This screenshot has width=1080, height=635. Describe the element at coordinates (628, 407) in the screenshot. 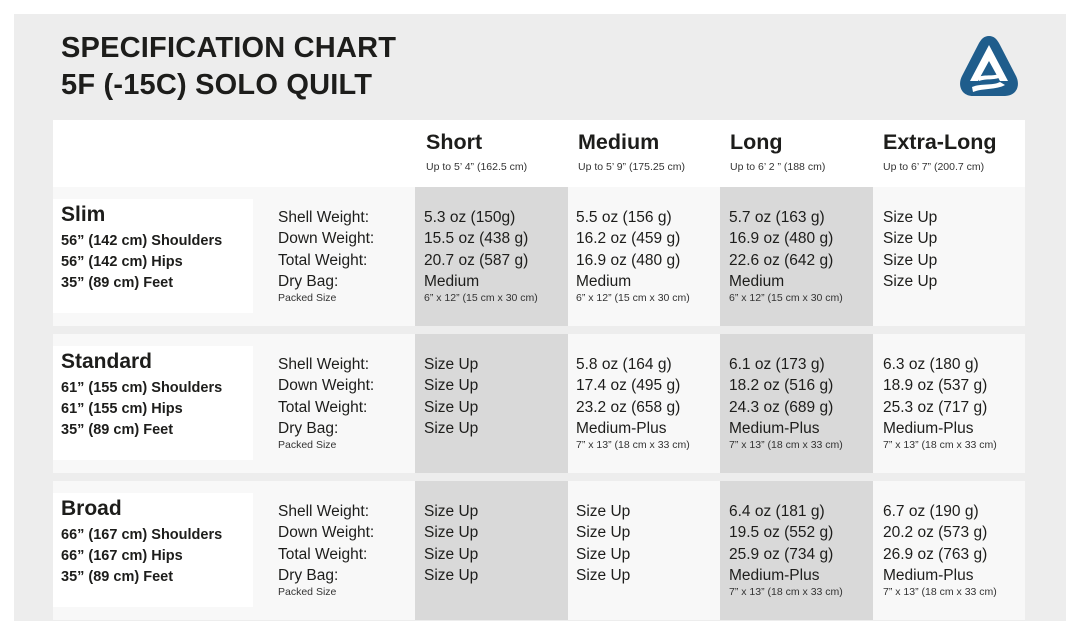

I see `total-weight-value: 23.2 oz (658 g)` at that location.